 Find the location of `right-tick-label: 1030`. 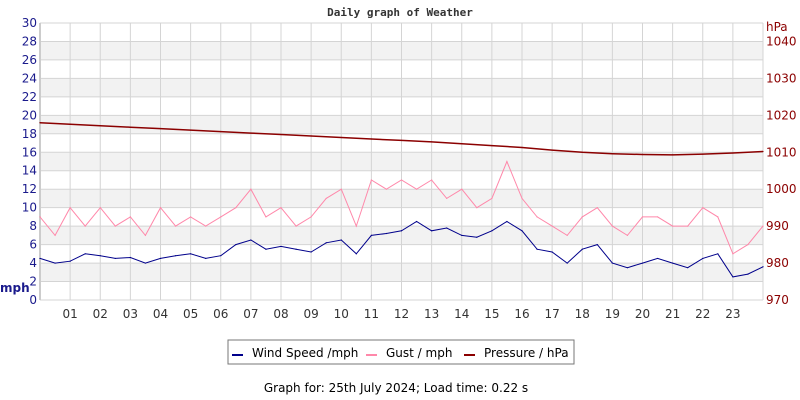

right-tick-label: 1030 is located at coordinates (781, 78).